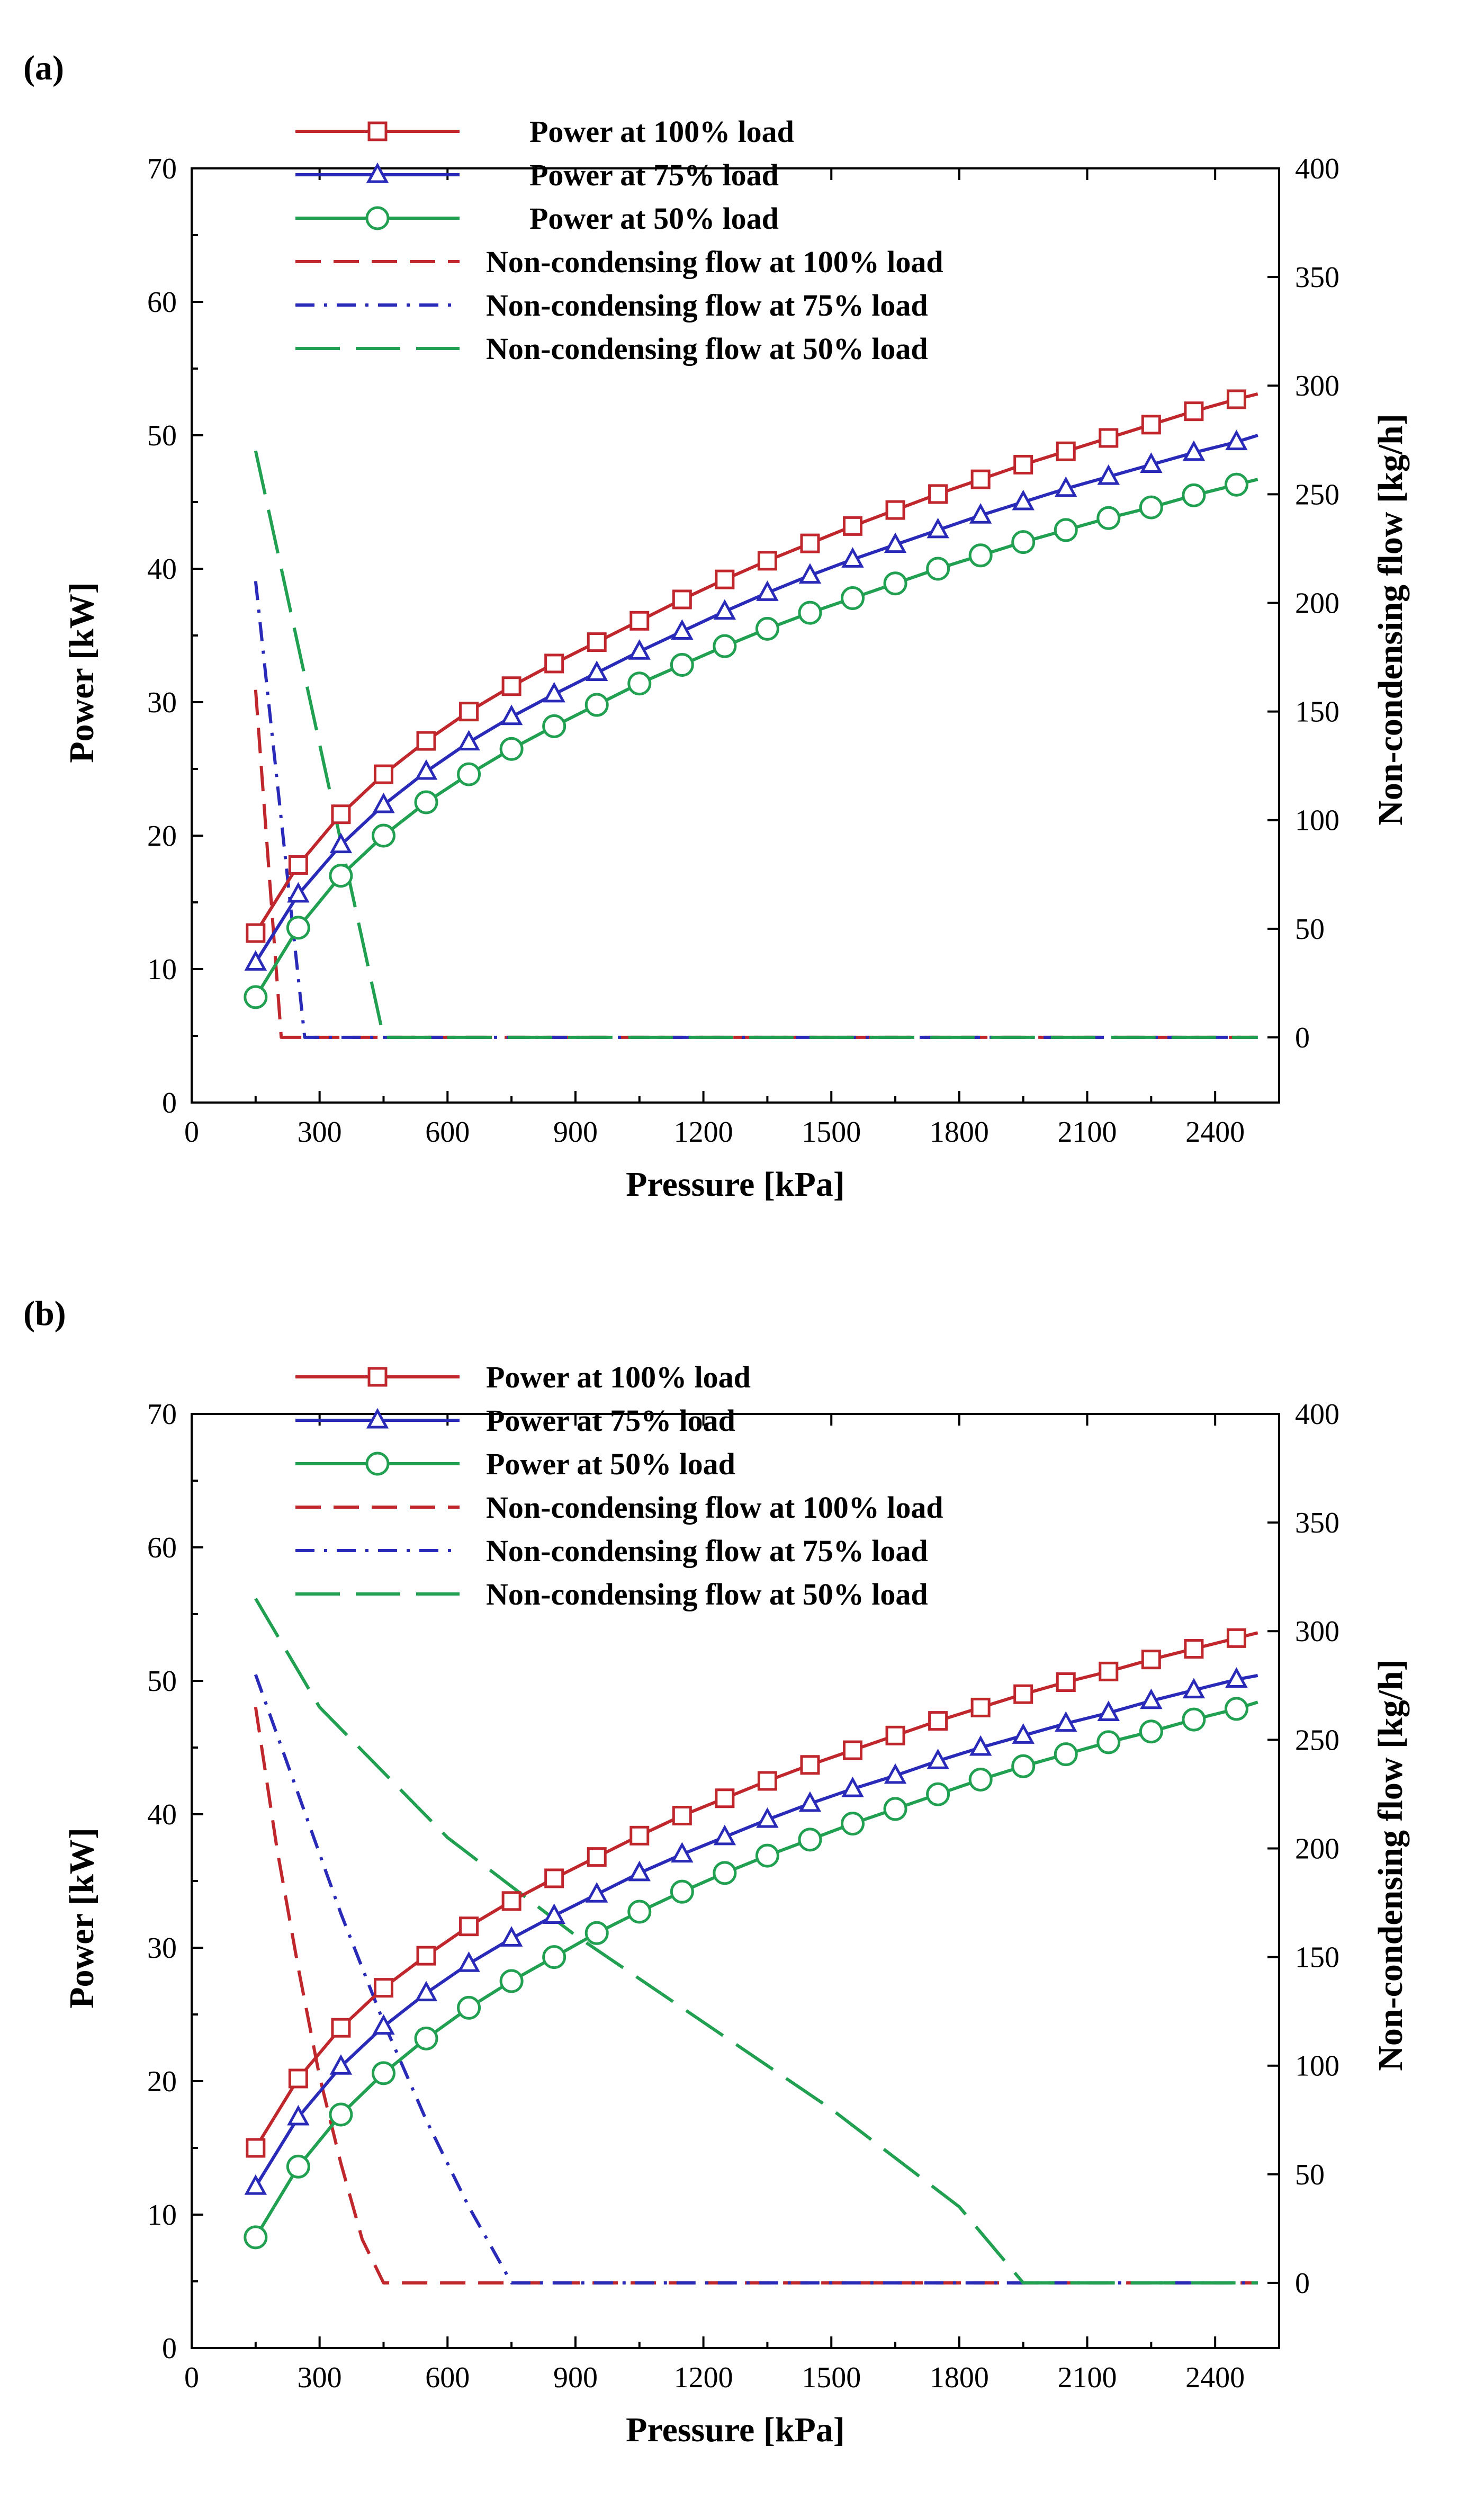 The width and height of the screenshot is (1484, 2499). What do you see at coordinates (162, 302) in the screenshot?
I see `y-tick-label: 60` at bounding box center [162, 302].